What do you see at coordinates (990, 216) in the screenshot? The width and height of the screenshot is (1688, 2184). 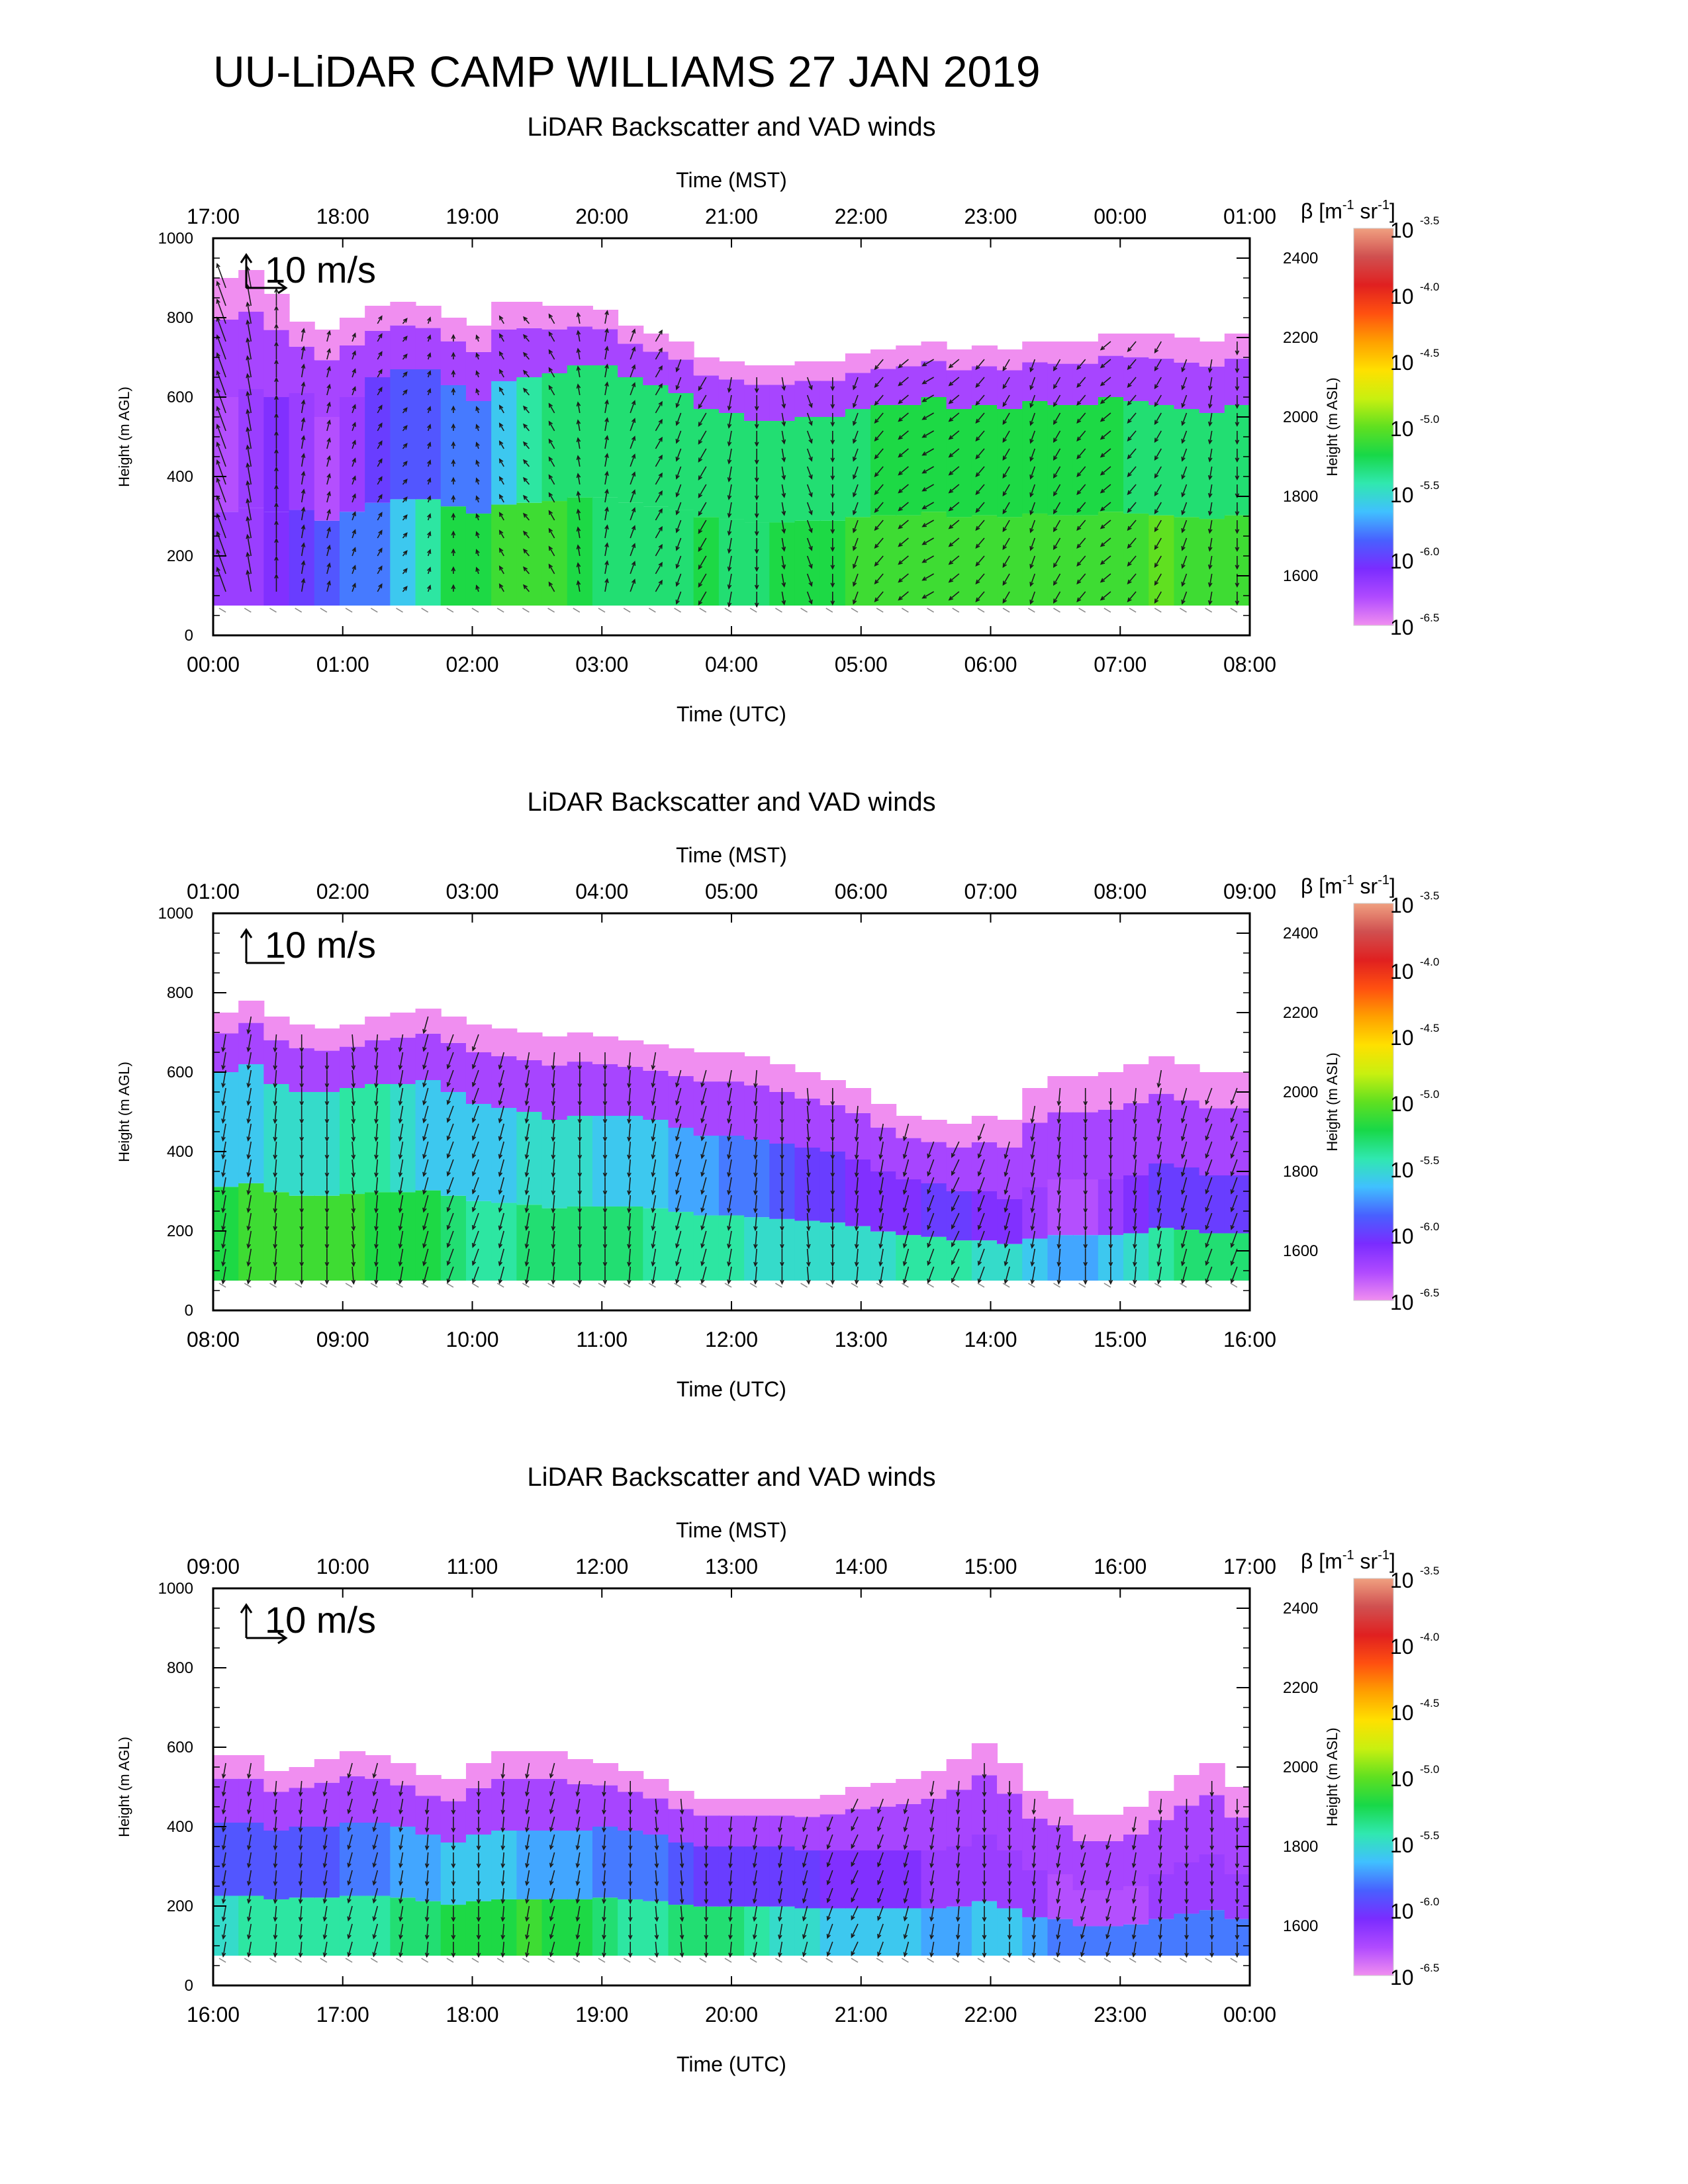 I see `top-tick-label: 23:00` at bounding box center [990, 216].